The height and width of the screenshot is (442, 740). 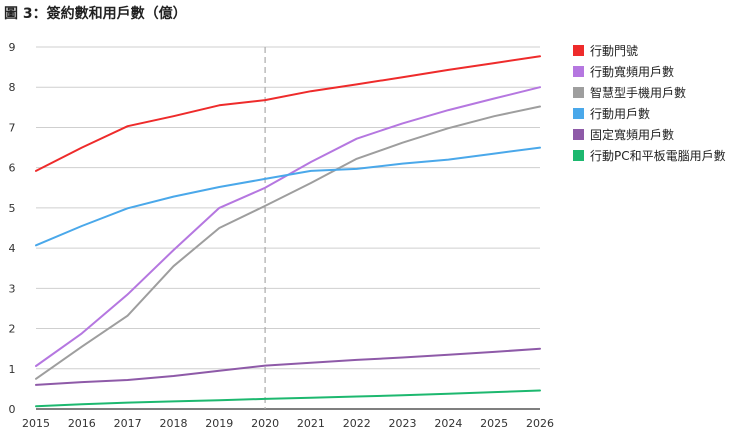 I want to click on legend-label: 固定寬頻用戶數, so click(x=632, y=134).